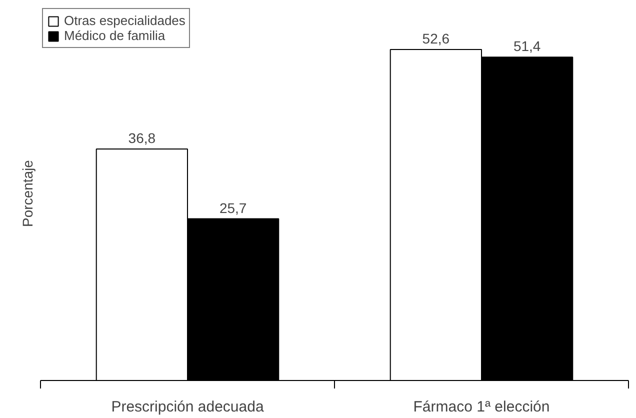 Image resolution: width=636 pixels, height=418 pixels. I want to click on data-label: 36,8, so click(142, 138).